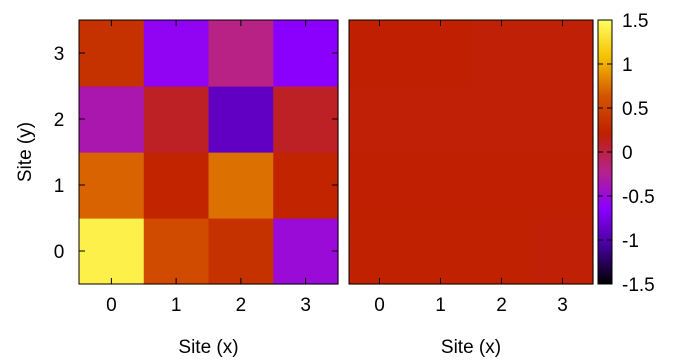 Image resolution: width=684 pixels, height=360 pixels. I want to click on colorbar-tick-label: 0.5, so click(635, 109).